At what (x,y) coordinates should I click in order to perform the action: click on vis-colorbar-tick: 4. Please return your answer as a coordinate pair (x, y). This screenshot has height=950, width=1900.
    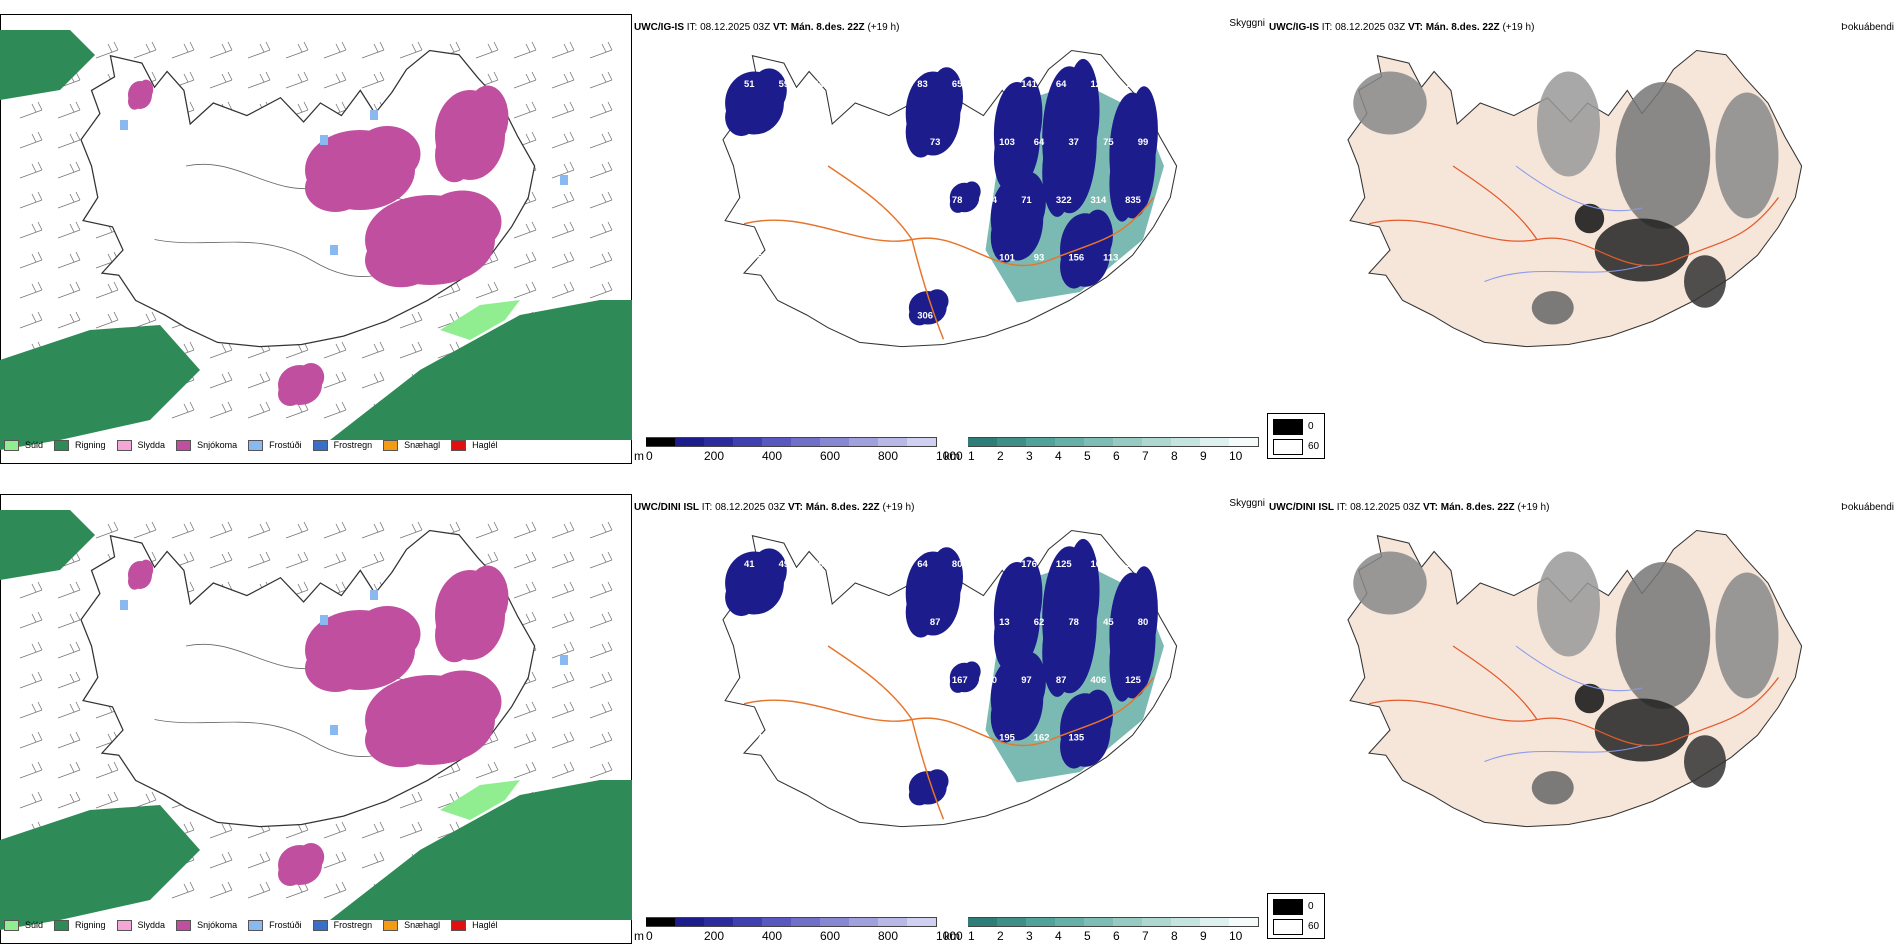
    Looking at the image, I should click on (1058, 936).